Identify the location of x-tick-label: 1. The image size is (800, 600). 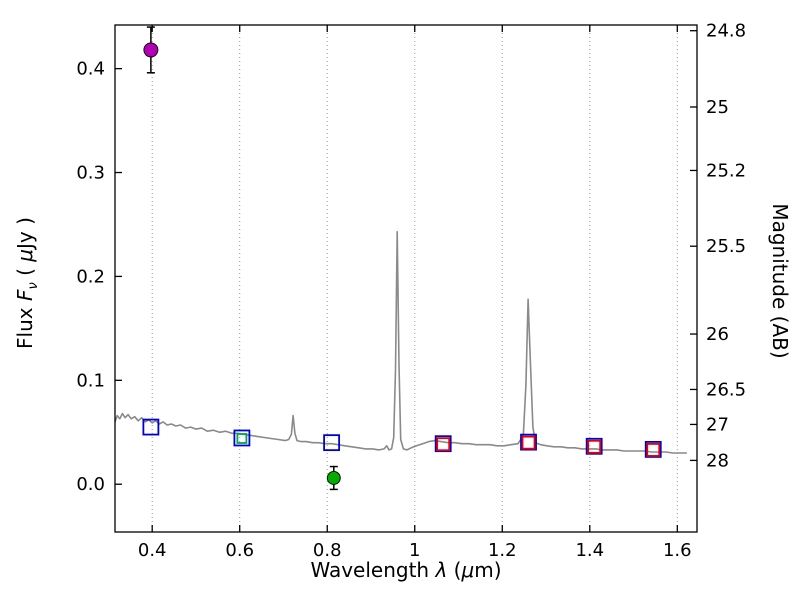
(414, 550).